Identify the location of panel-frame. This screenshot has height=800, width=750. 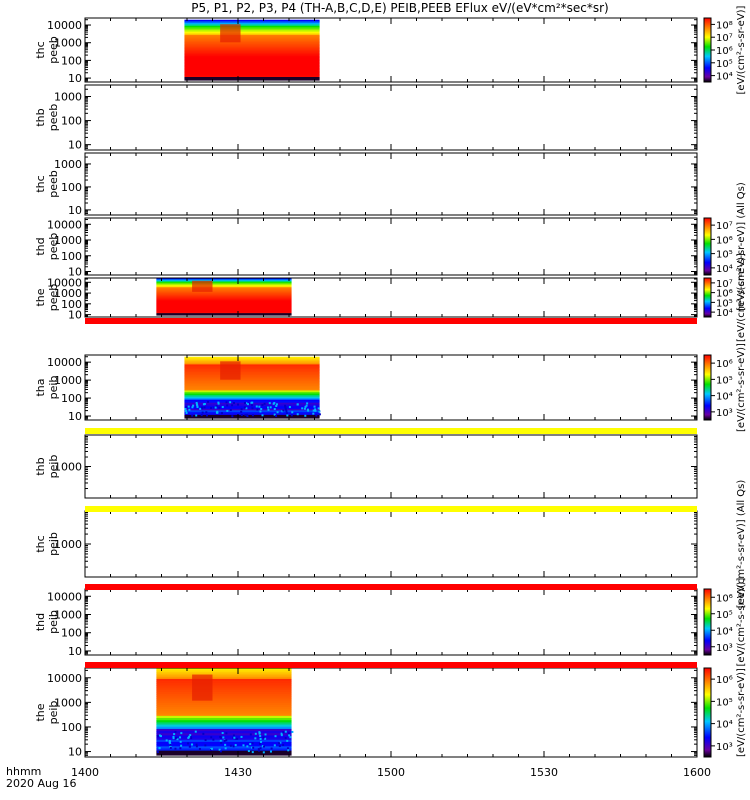
(391, 544).